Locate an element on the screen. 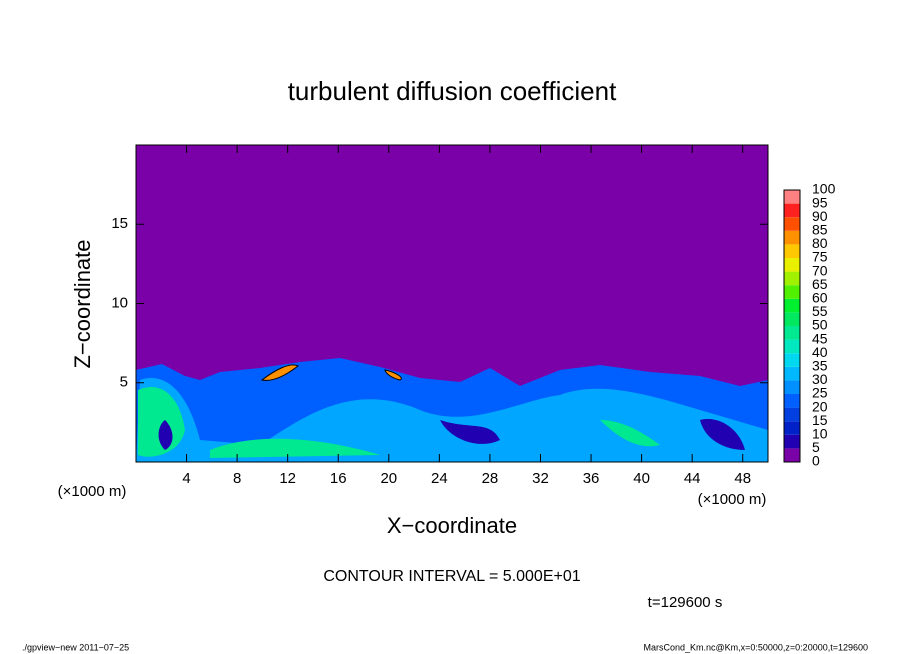 The image size is (904, 654). y-axis-label: Z−coordinate is located at coordinates (82, 303).